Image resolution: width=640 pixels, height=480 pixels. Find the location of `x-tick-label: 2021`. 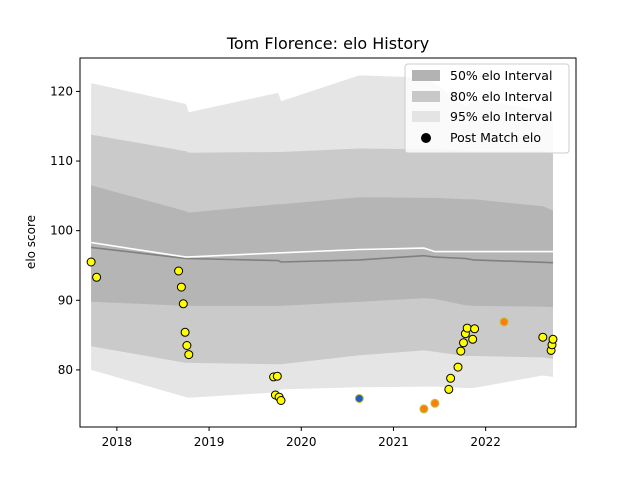

x-tick-label: 2021 is located at coordinates (393, 442).